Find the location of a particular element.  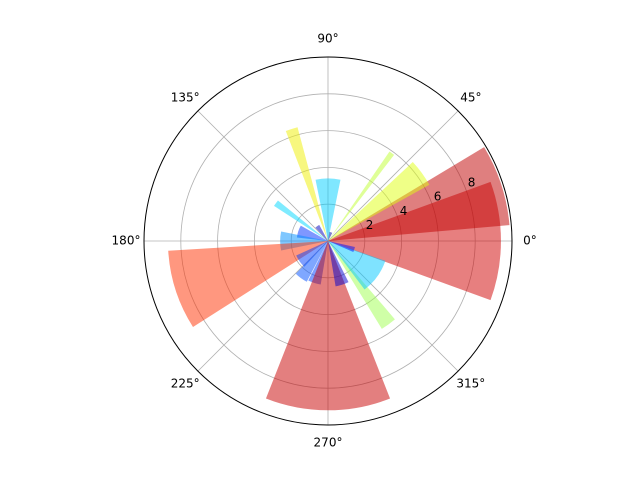

r-tick-label: 8 is located at coordinates (472, 183).